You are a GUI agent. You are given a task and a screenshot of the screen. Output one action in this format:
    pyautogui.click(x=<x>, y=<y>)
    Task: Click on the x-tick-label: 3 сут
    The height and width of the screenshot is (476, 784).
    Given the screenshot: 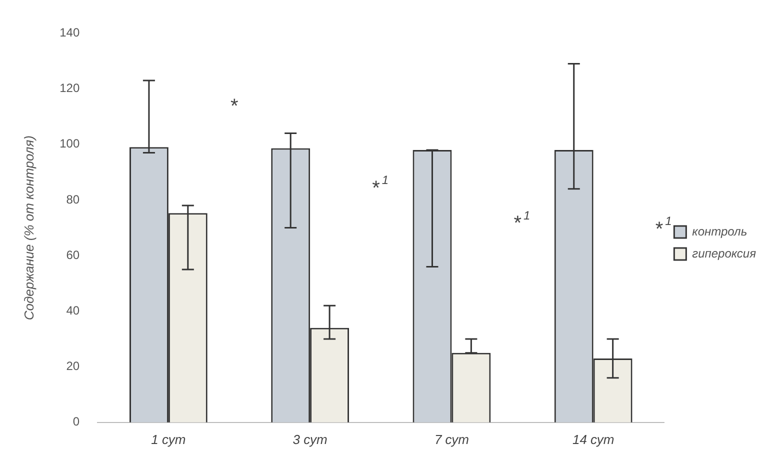 What is the action you would take?
    pyautogui.click(x=310, y=439)
    